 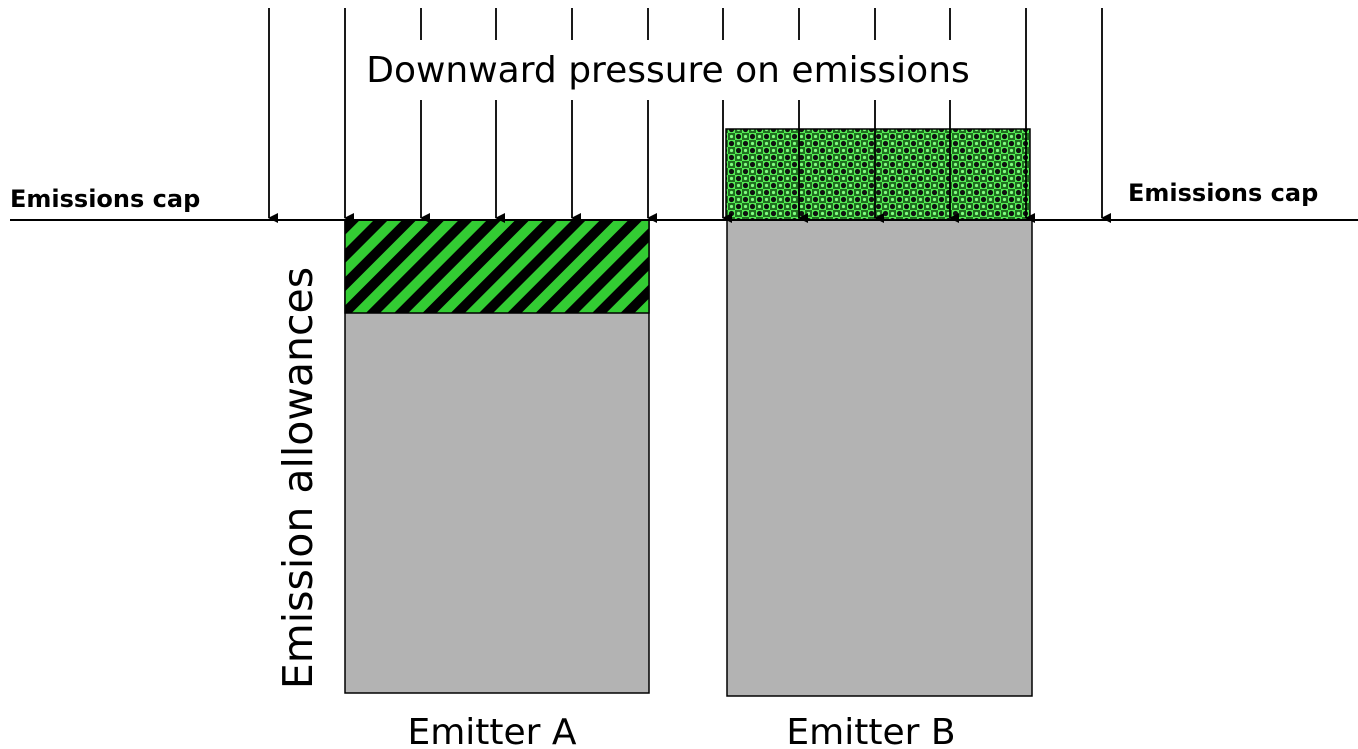 I want to click on emitter-b-excess-checker, so click(x=878, y=174).